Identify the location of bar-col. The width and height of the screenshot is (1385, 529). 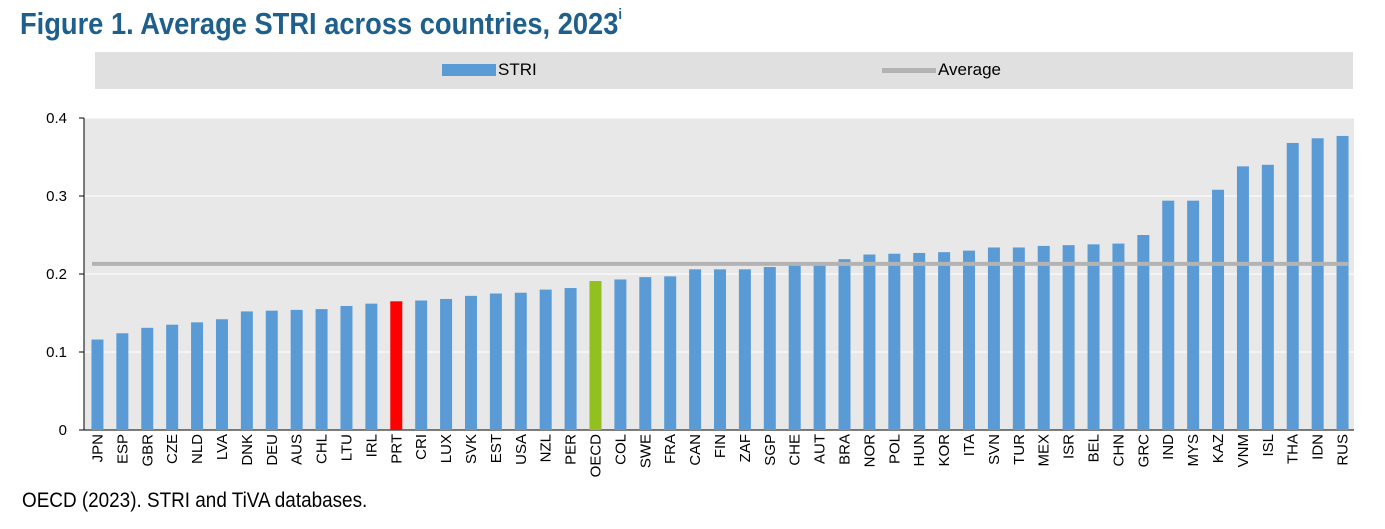
(620, 354).